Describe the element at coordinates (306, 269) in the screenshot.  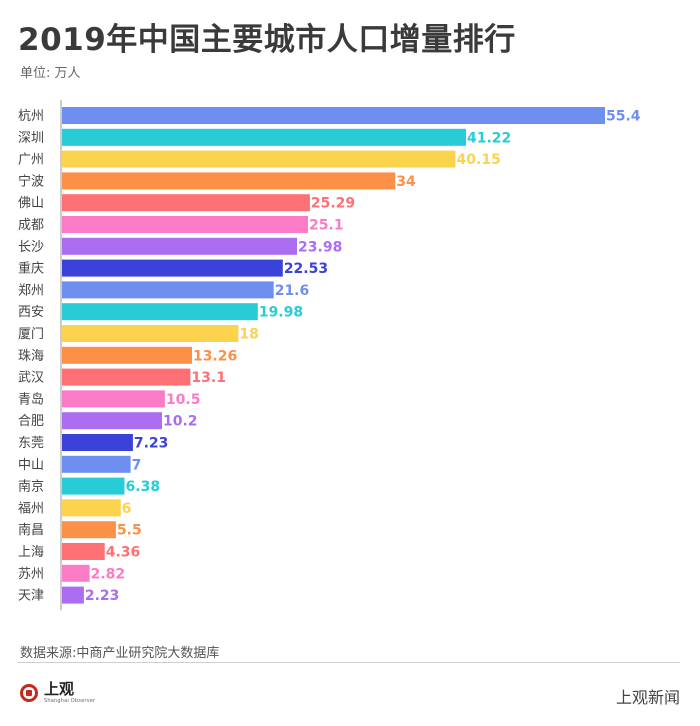
I see `value-label: 22.53` at that location.